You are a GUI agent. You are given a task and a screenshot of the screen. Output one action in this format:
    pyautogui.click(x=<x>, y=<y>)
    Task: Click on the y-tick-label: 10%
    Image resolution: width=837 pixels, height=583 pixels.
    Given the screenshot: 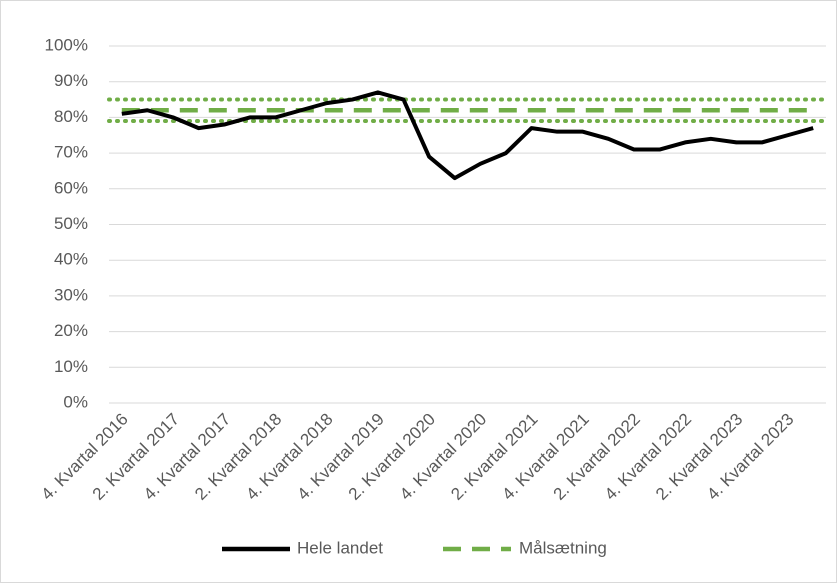 What is the action you would take?
    pyautogui.click(x=71, y=366)
    